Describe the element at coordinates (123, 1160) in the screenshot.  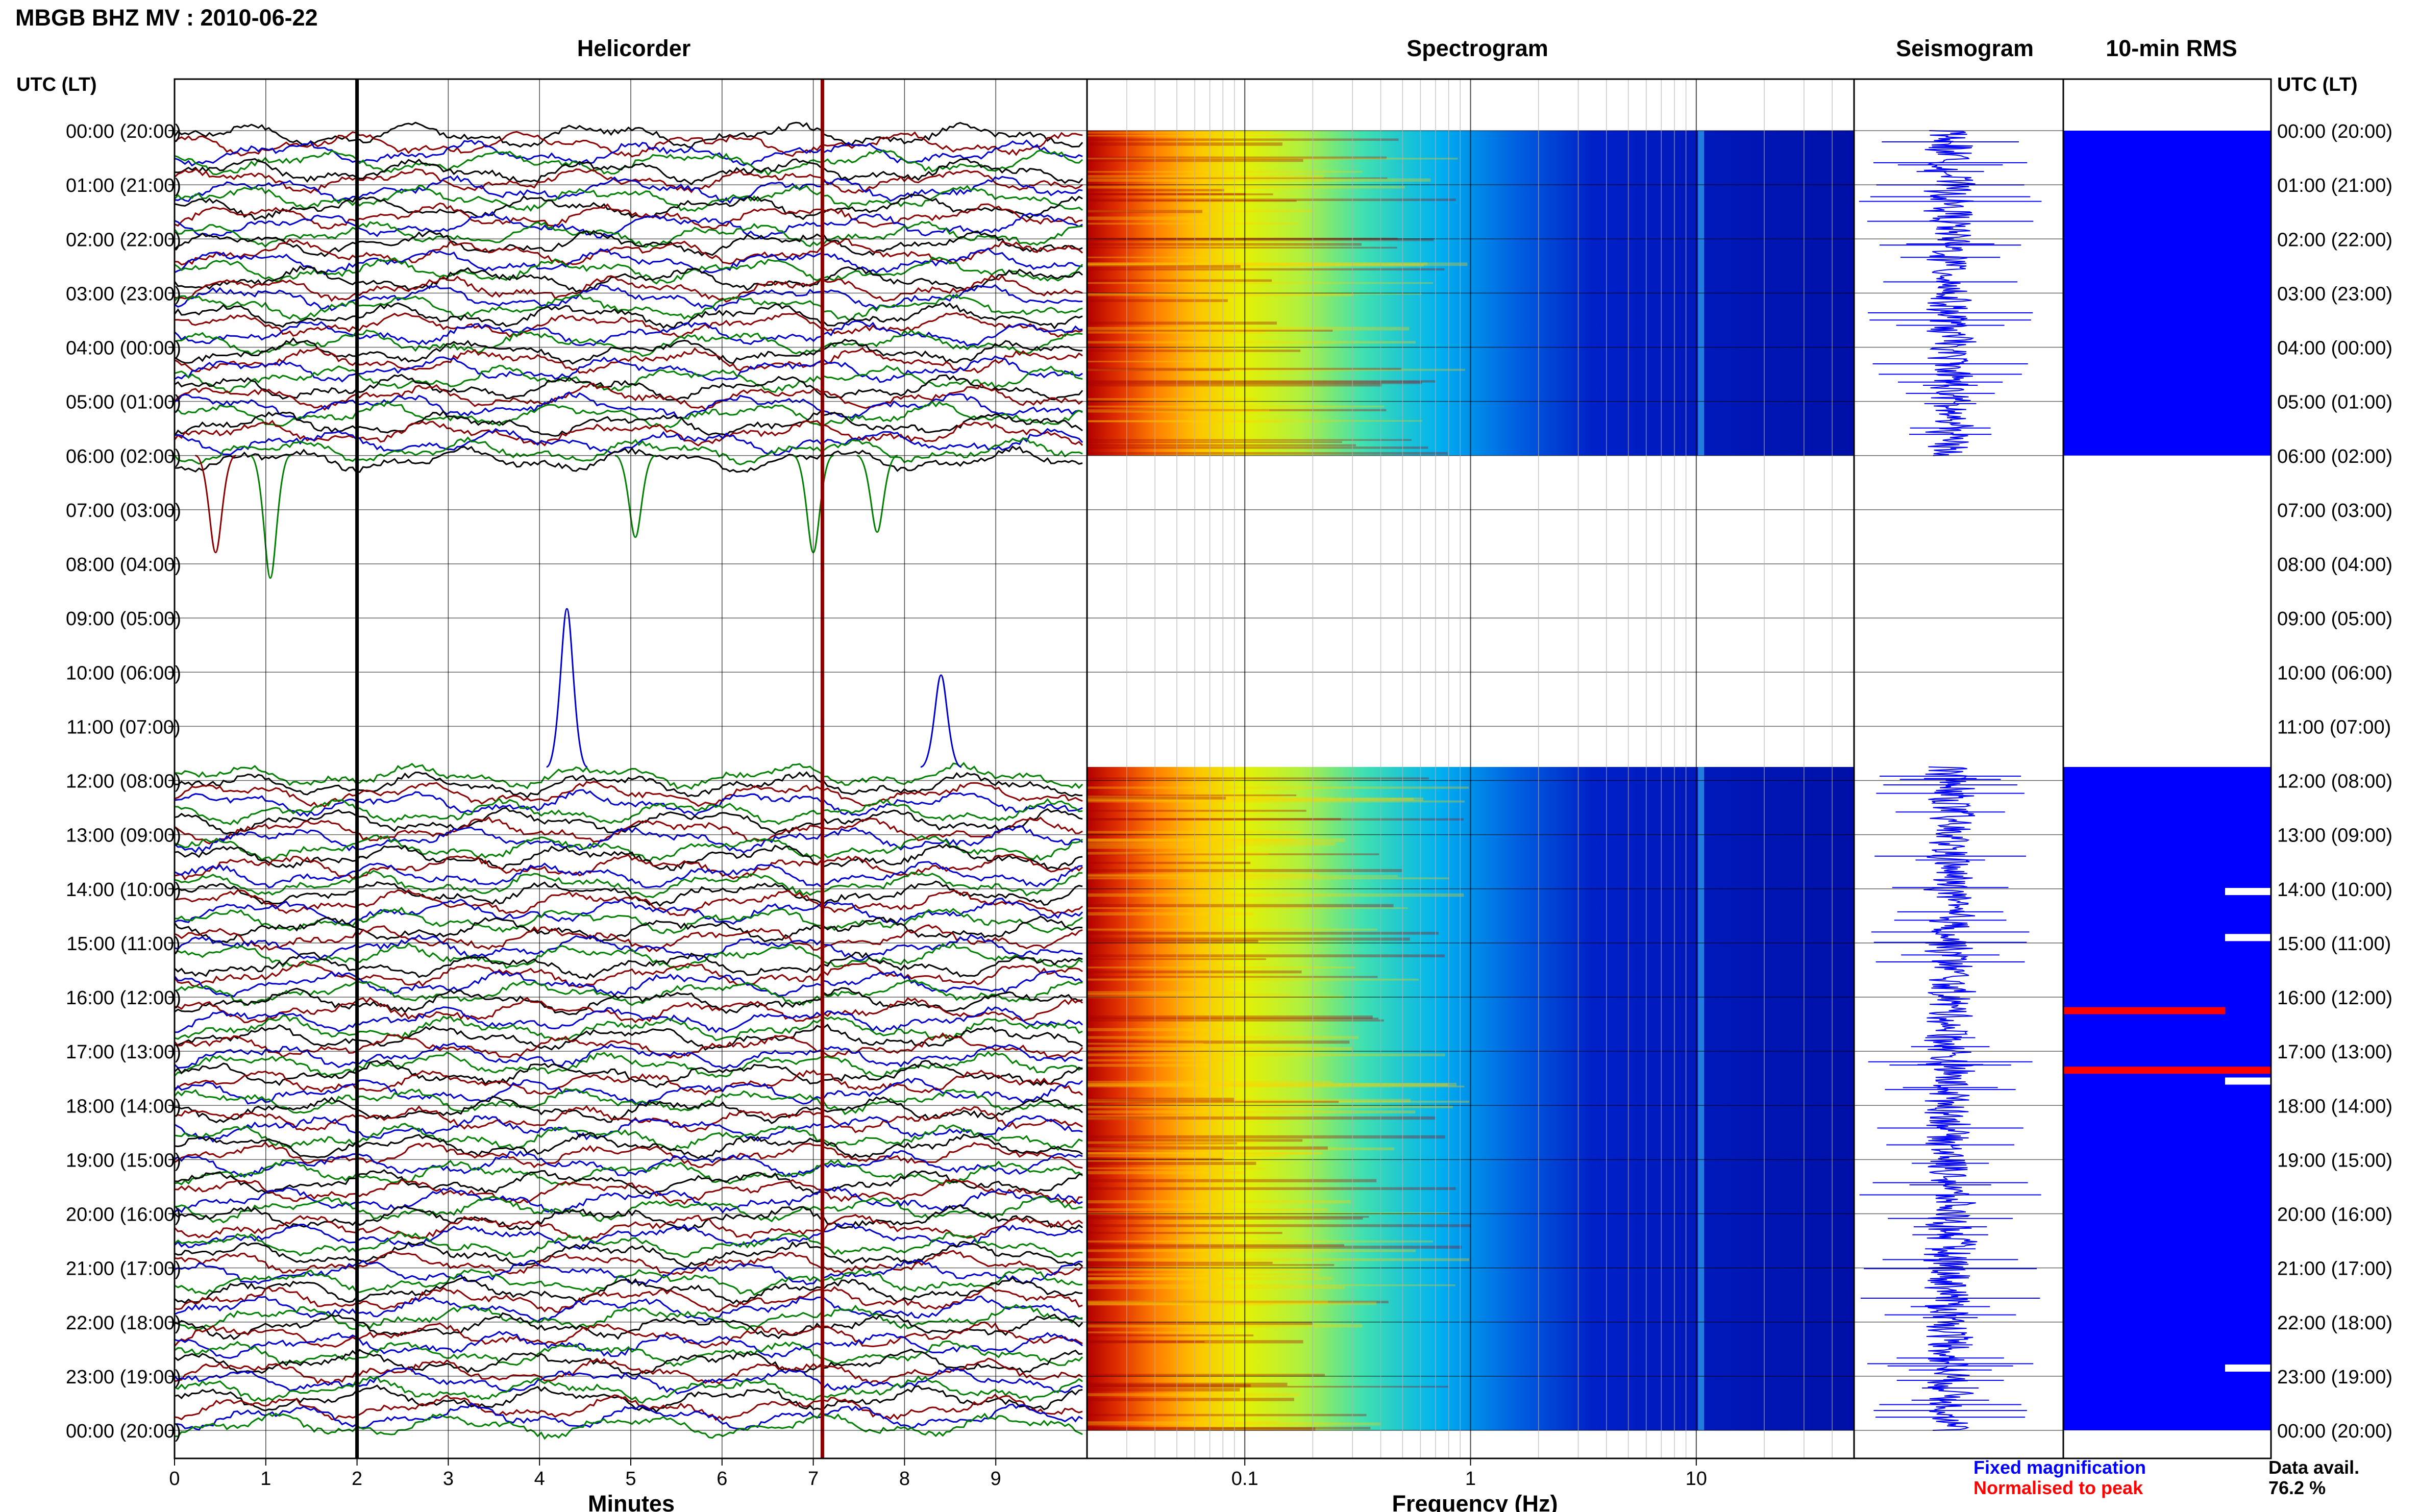
I see `hour-label-left: 19:00 (15:00)` at that location.